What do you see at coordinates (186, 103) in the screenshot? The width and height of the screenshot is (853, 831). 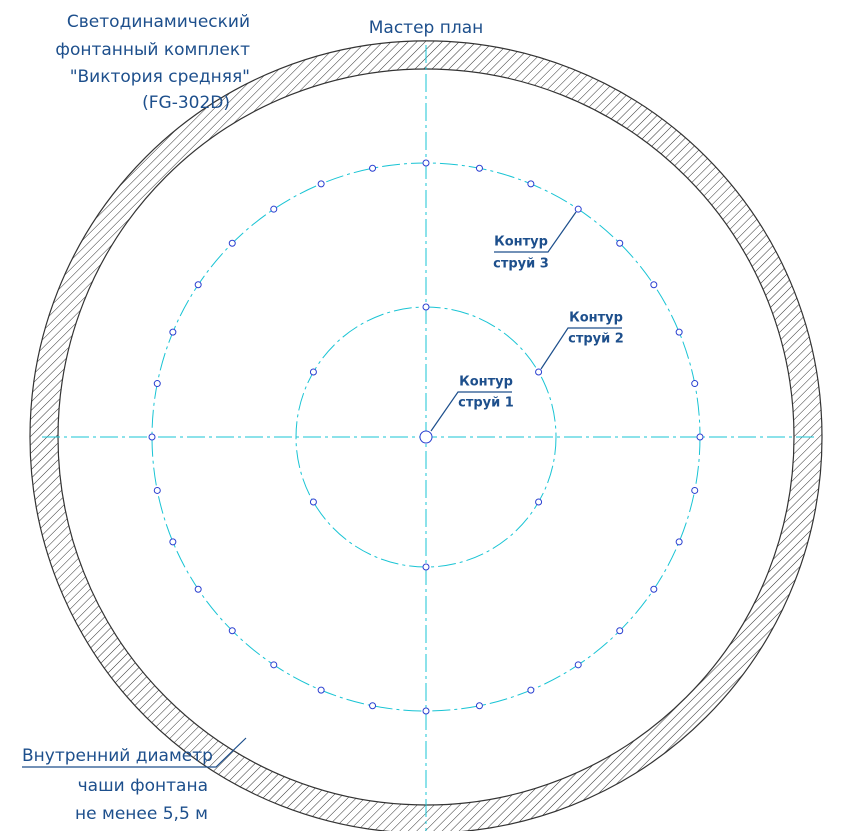 I see `title-line: (FG-302D)` at bounding box center [186, 103].